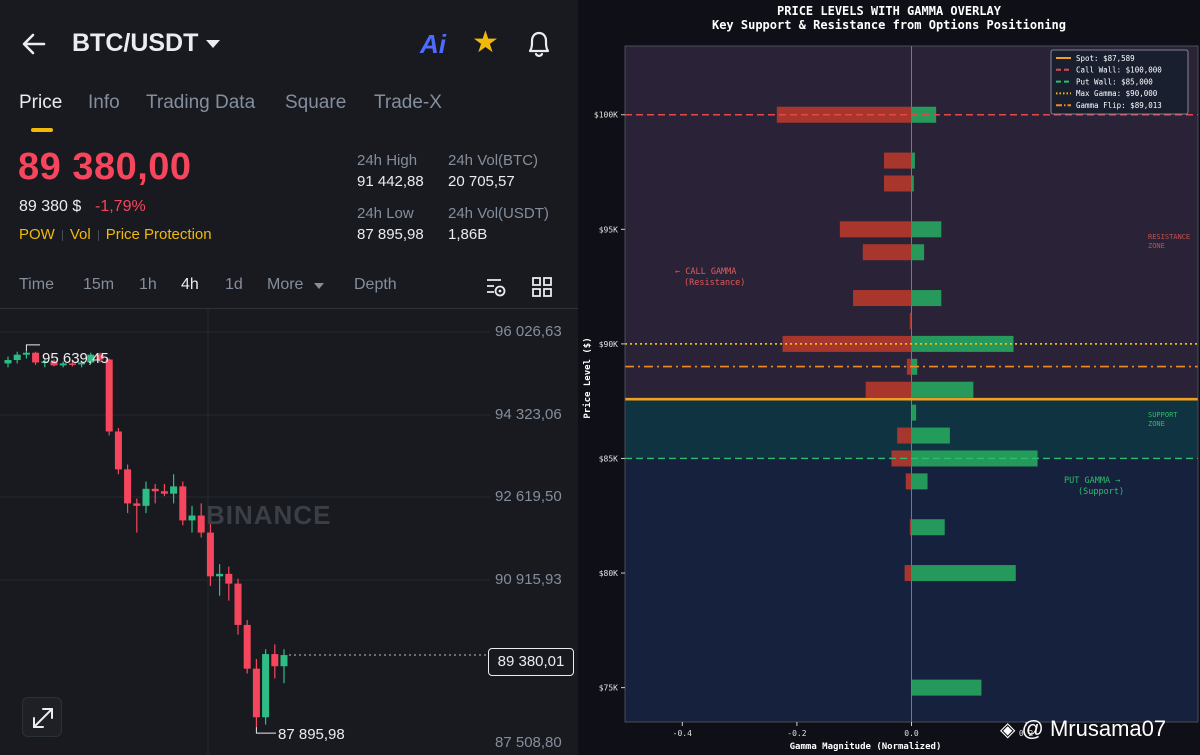 The width and height of the screenshot is (1200, 755). Describe the element at coordinates (34, 44) in the screenshot. I see `back-arrow-icon` at that location.